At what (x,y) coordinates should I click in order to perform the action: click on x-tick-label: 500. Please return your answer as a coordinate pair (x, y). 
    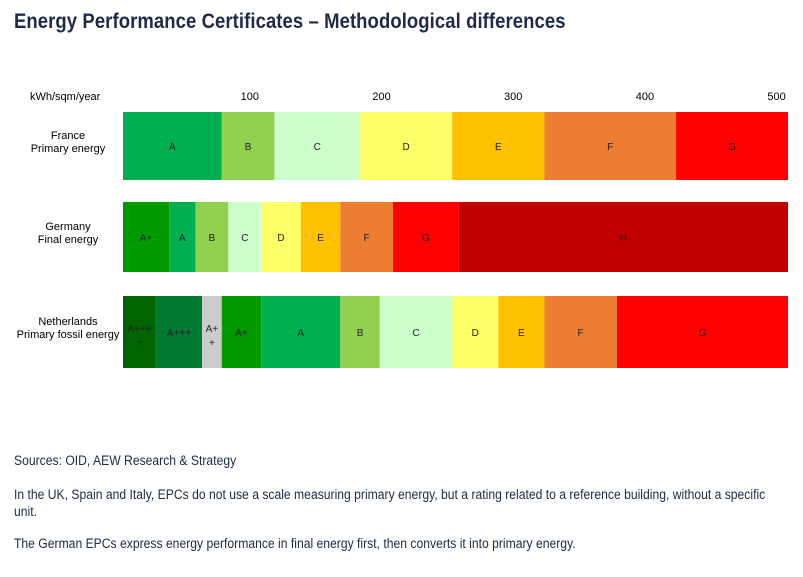
    Looking at the image, I should click on (776, 97).